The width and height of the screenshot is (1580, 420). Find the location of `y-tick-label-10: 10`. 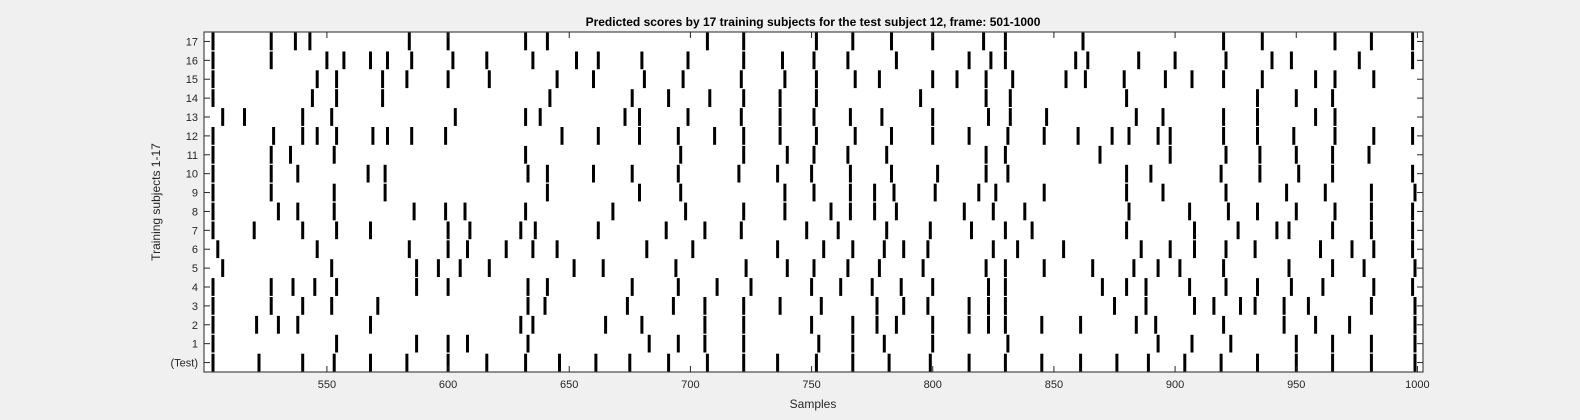

y-tick-label-10: 10 is located at coordinates (192, 175).